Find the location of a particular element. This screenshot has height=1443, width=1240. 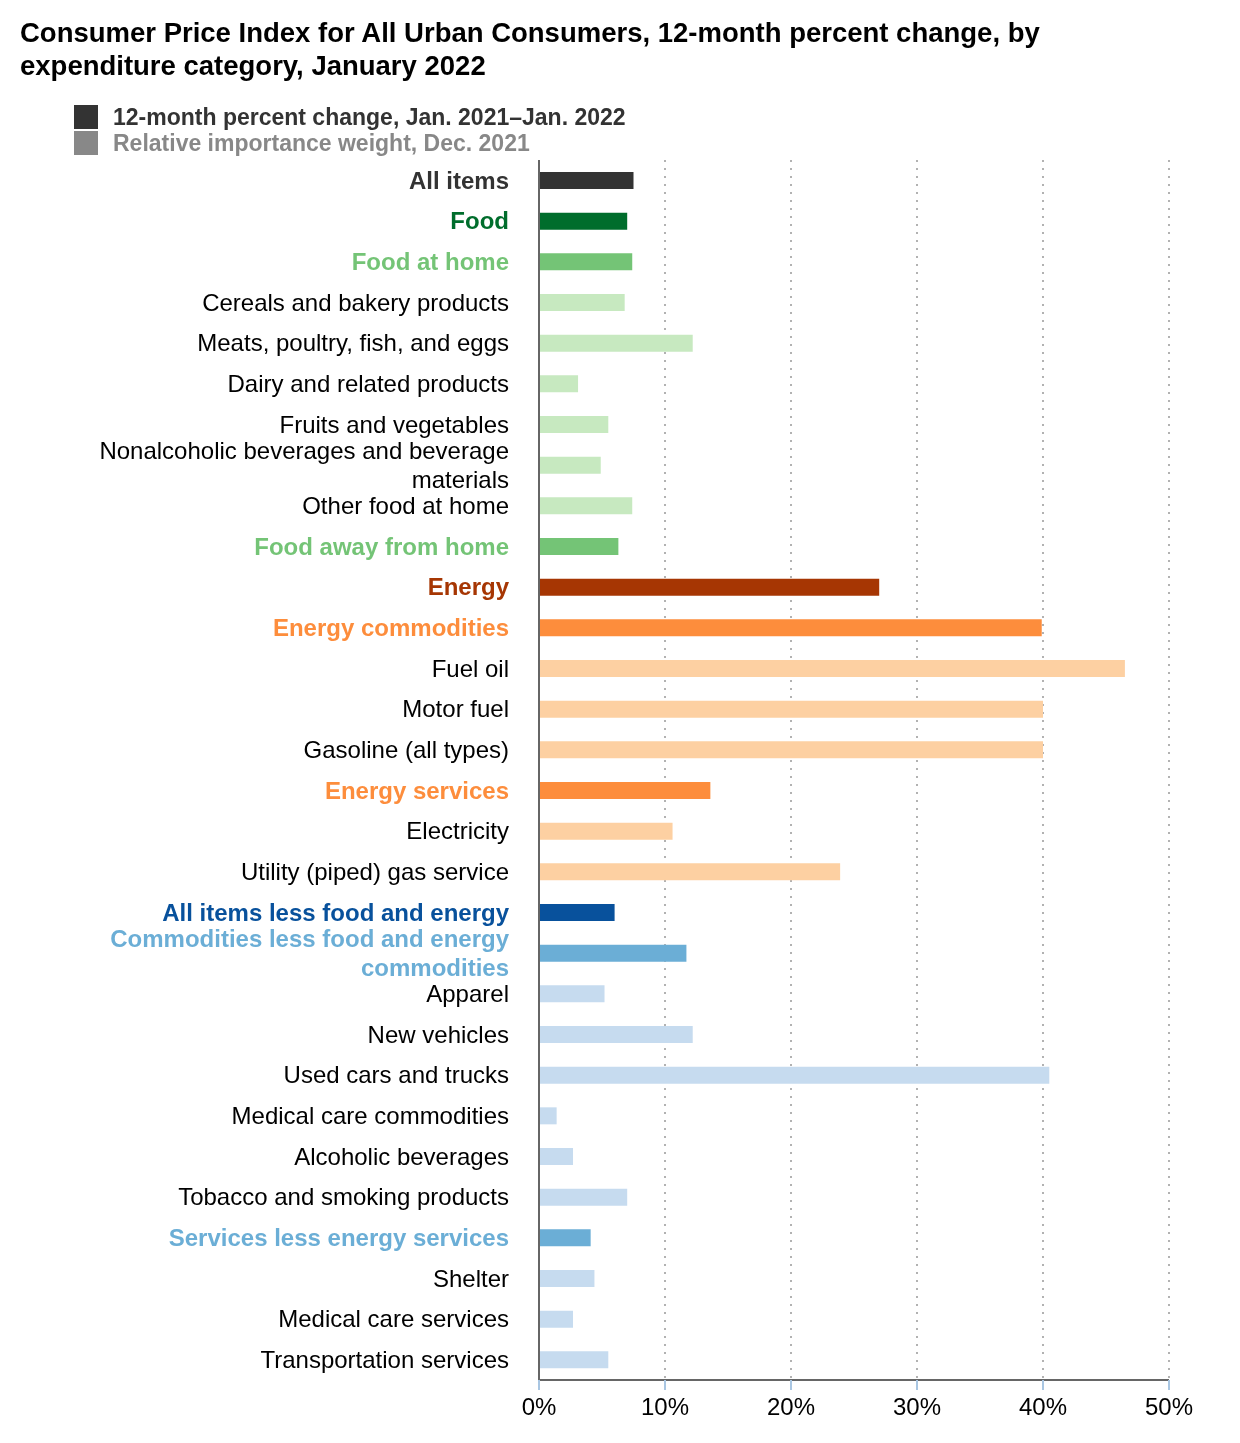

y-tick-label: Gasoline (all types) is located at coordinates (406, 750).